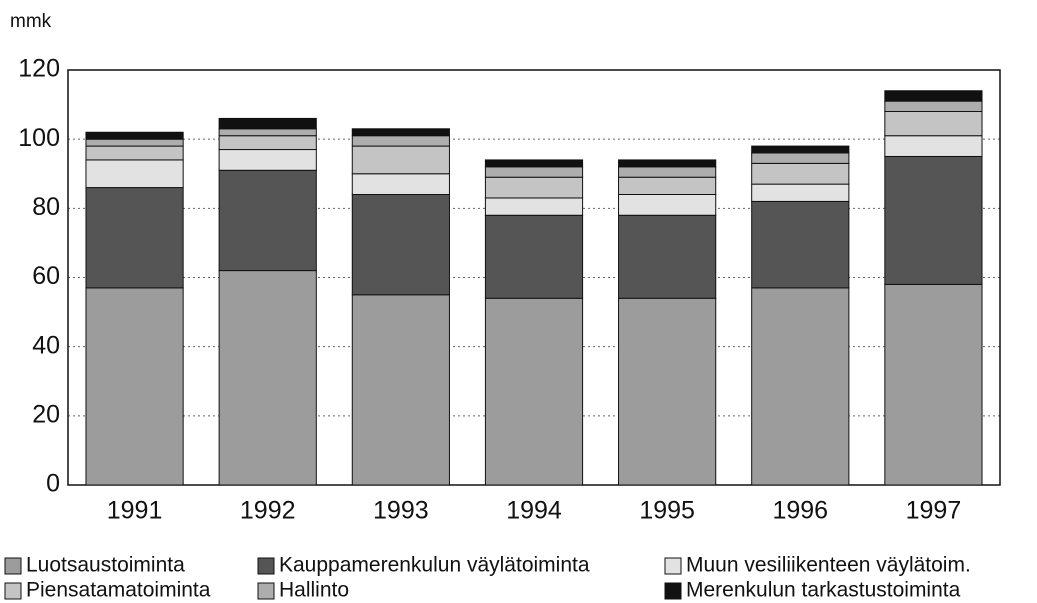 The image size is (1037, 603). What do you see at coordinates (46, 414) in the screenshot?
I see `y-tick-label: 20` at bounding box center [46, 414].